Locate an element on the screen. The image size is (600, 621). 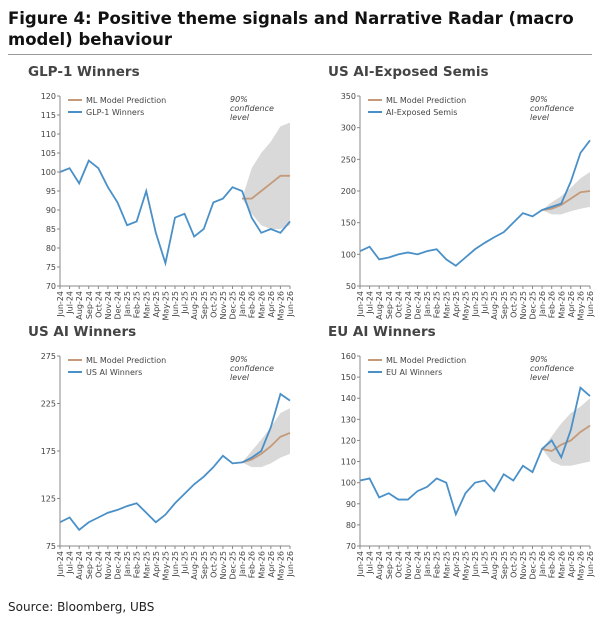
y-tick-label: 150 is located at coordinates (348, 223).